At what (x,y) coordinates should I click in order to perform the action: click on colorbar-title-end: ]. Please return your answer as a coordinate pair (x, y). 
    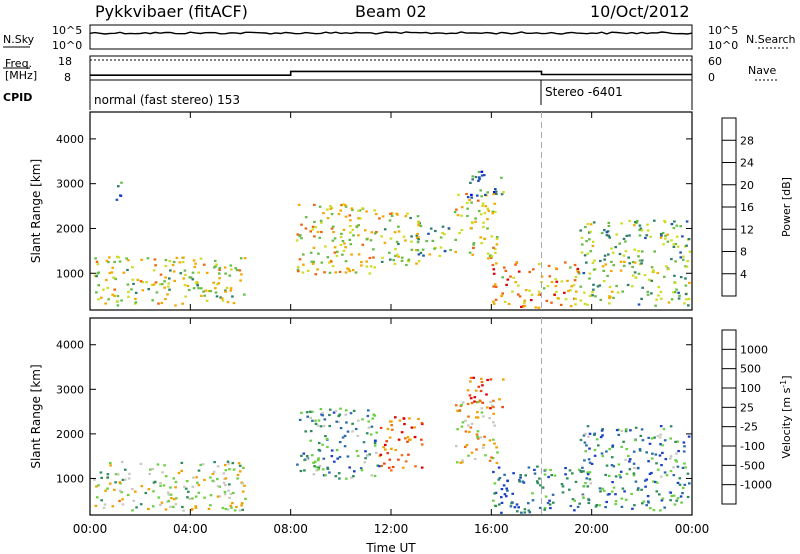
    Looking at the image, I should click on (786, 377).